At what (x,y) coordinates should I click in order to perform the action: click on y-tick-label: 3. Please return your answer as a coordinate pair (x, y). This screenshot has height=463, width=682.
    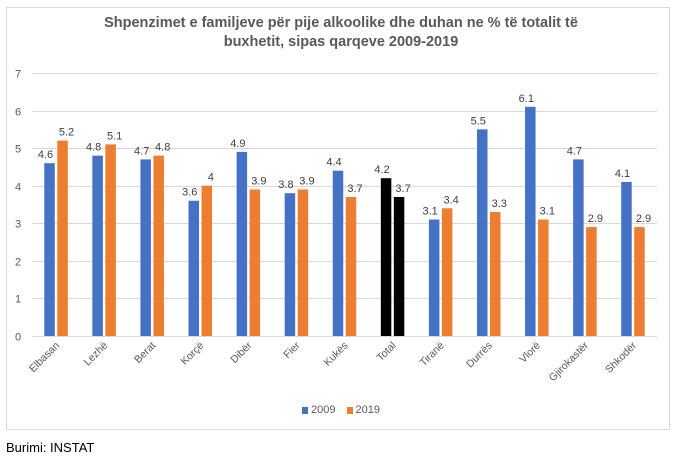
    Looking at the image, I should click on (18, 225).